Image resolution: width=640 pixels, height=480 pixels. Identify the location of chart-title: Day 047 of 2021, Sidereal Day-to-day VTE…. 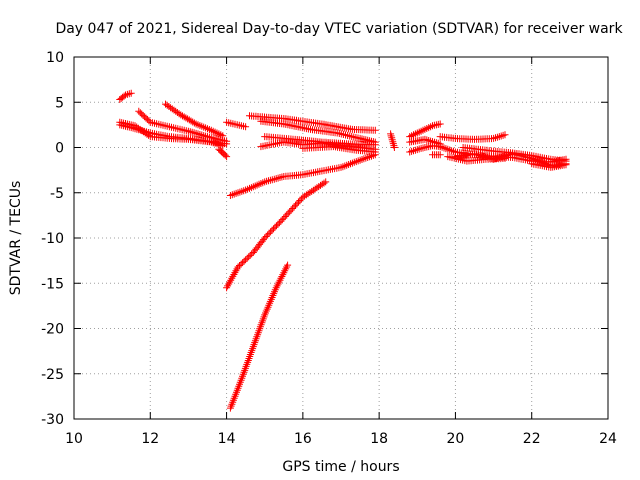
(339, 29).